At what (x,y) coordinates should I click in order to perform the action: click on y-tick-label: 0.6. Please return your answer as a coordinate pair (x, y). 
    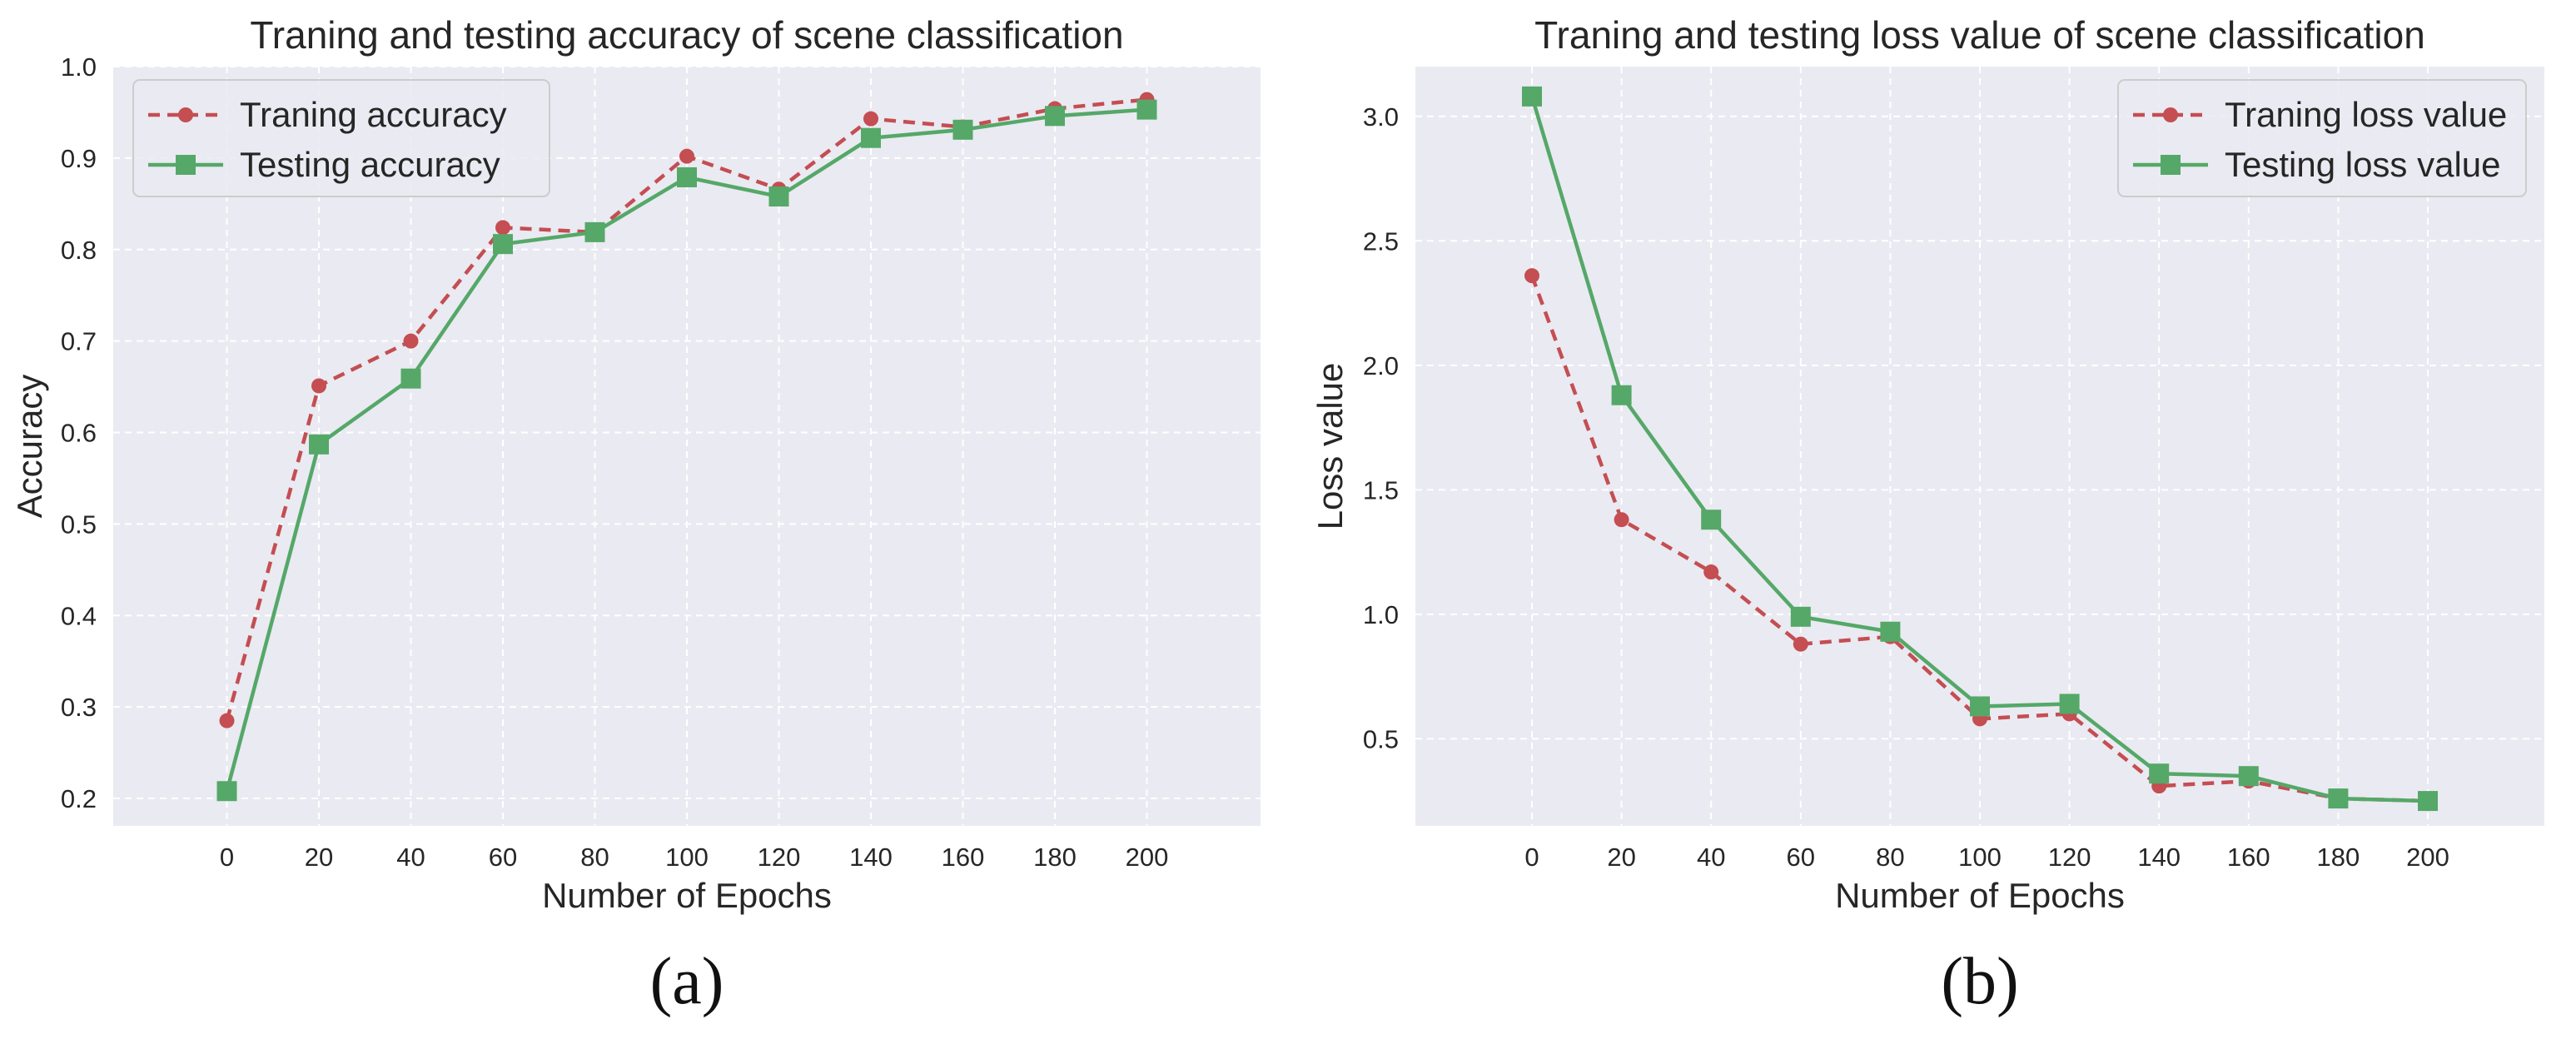
    Looking at the image, I should click on (79, 434).